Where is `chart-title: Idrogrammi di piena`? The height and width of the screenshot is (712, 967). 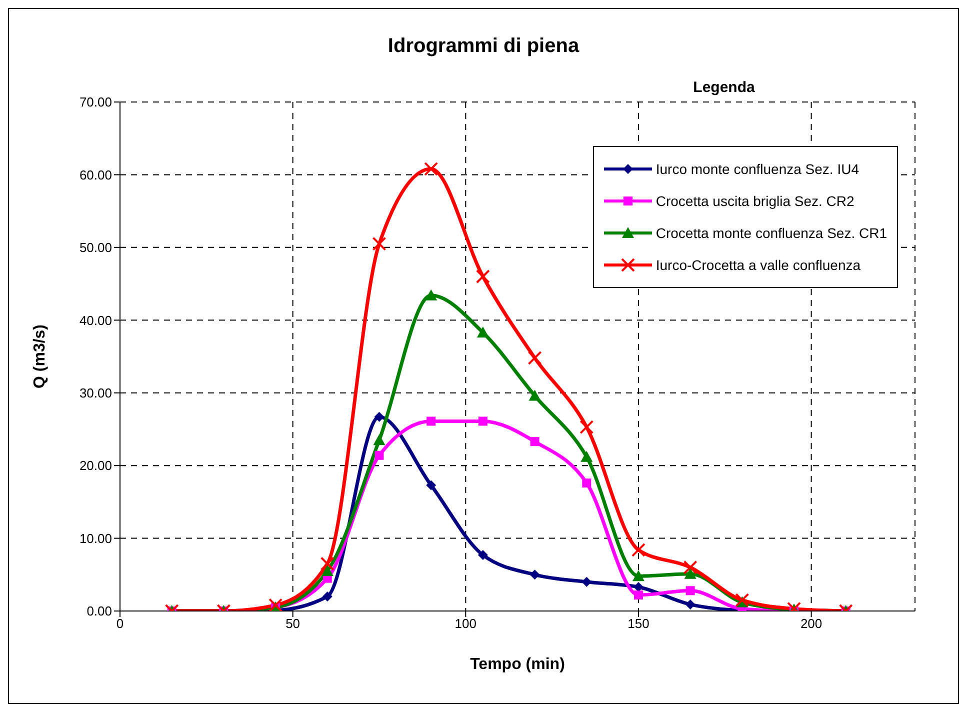 chart-title: Idrogrammi di piena is located at coordinates (483, 46).